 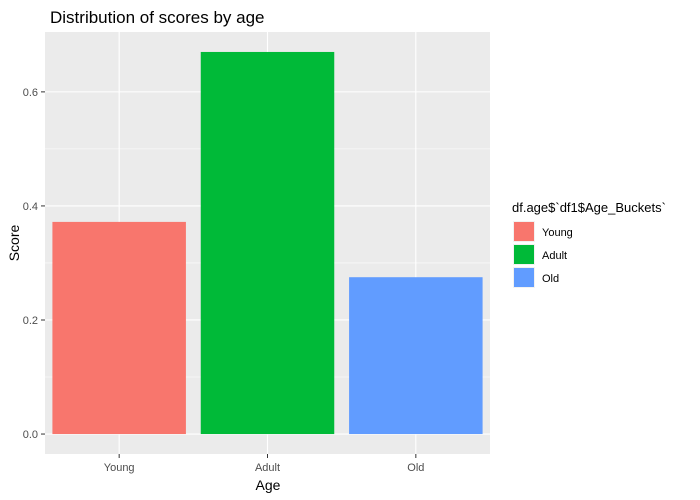 What do you see at coordinates (30, 93) in the screenshot?
I see `y-tick-label: 0.6` at bounding box center [30, 93].